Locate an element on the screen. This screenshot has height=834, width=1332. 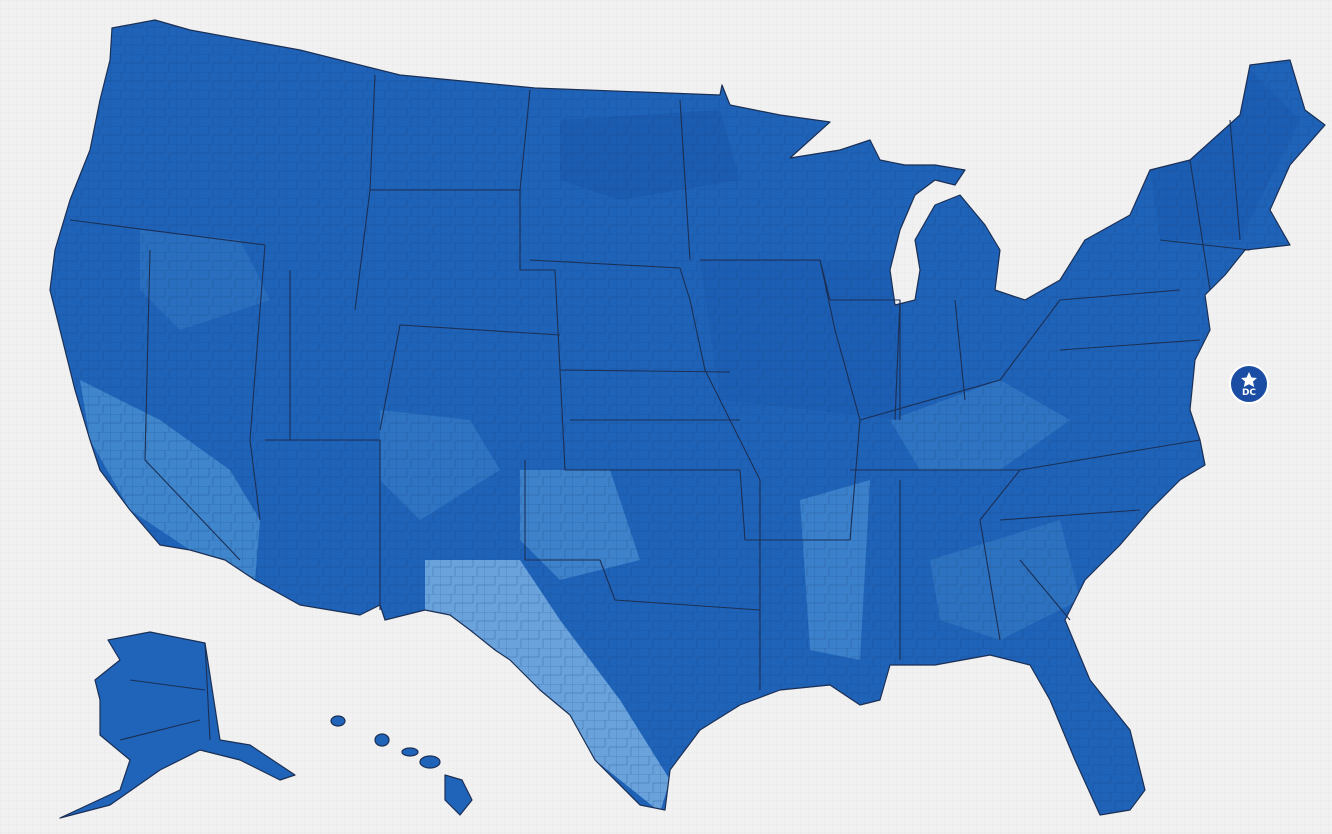
alaska is located at coordinates (177, 725).